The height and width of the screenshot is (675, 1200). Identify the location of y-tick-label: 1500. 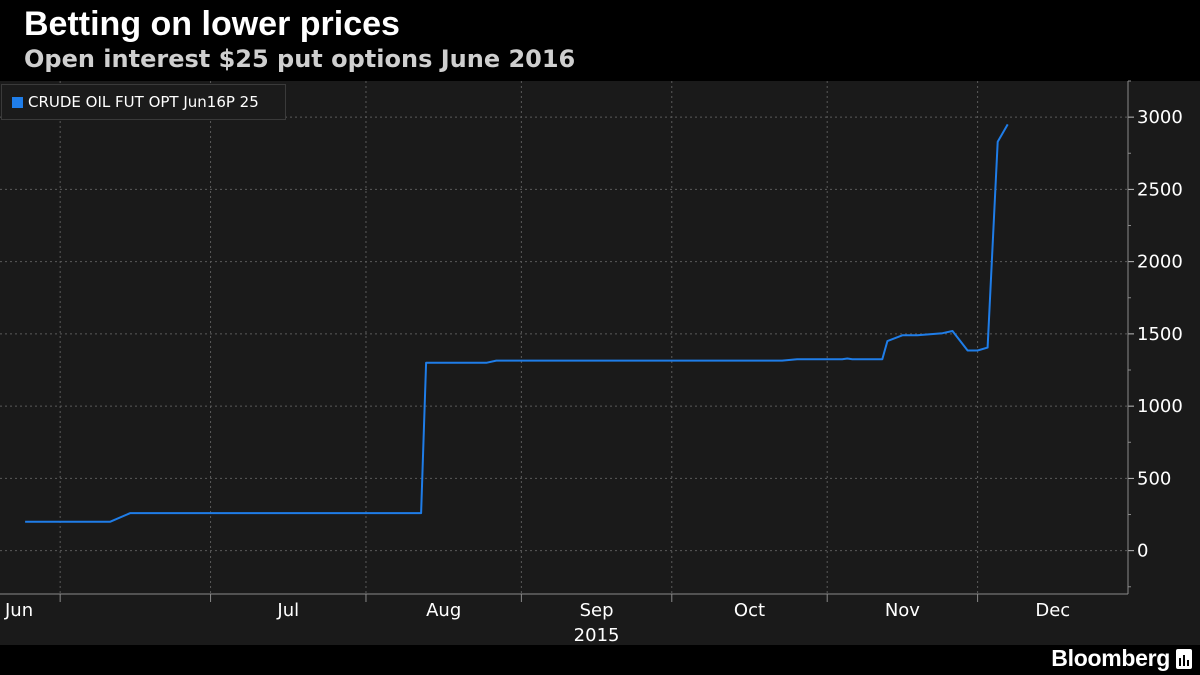
(1160, 334).